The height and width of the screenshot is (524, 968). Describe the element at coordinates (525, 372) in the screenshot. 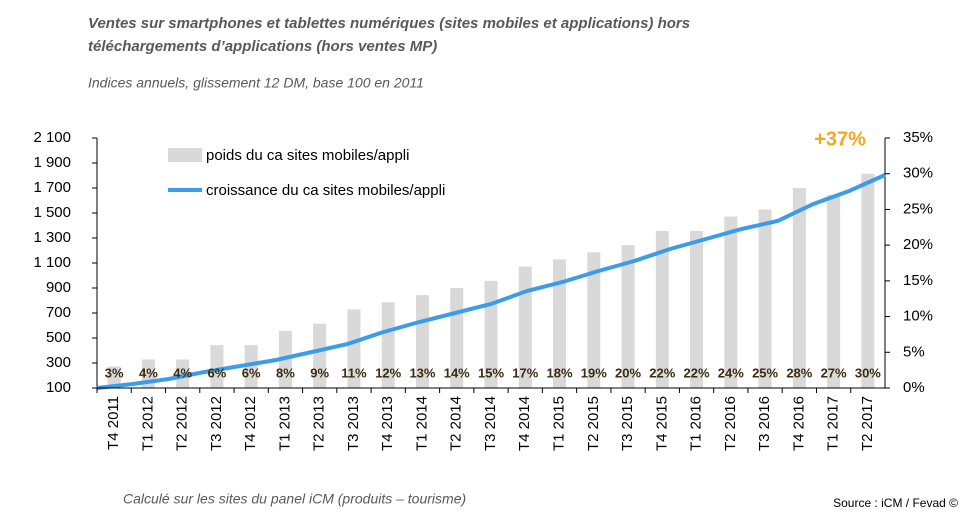

I see `data-label: 17%` at that location.